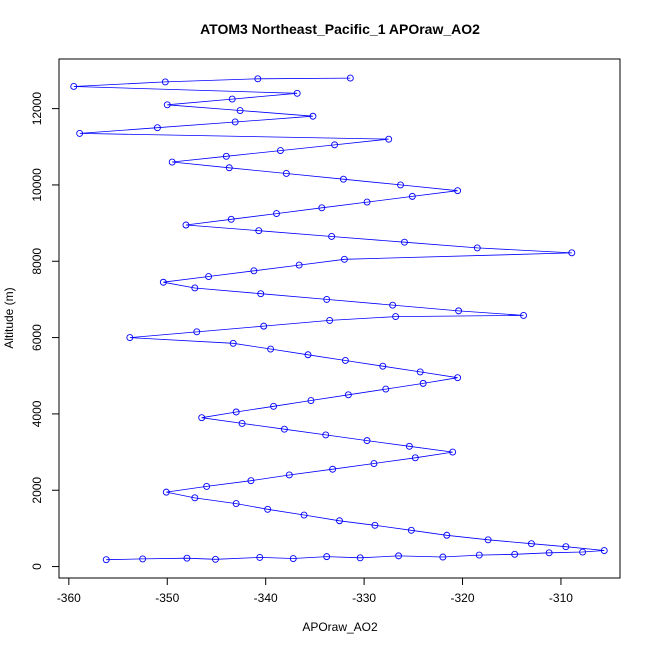  I want to click on x-axis-label: APOraw_AO2, so click(340, 627).